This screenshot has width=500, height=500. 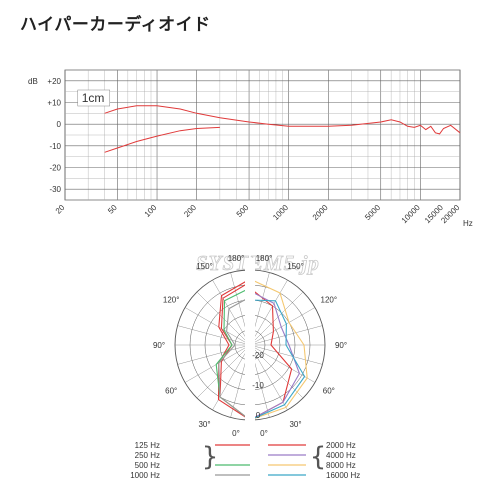 What do you see at coordinates (210, 457) in the screenshot?
I see `legend-brace-left: }` at bounding box center [210, 457].